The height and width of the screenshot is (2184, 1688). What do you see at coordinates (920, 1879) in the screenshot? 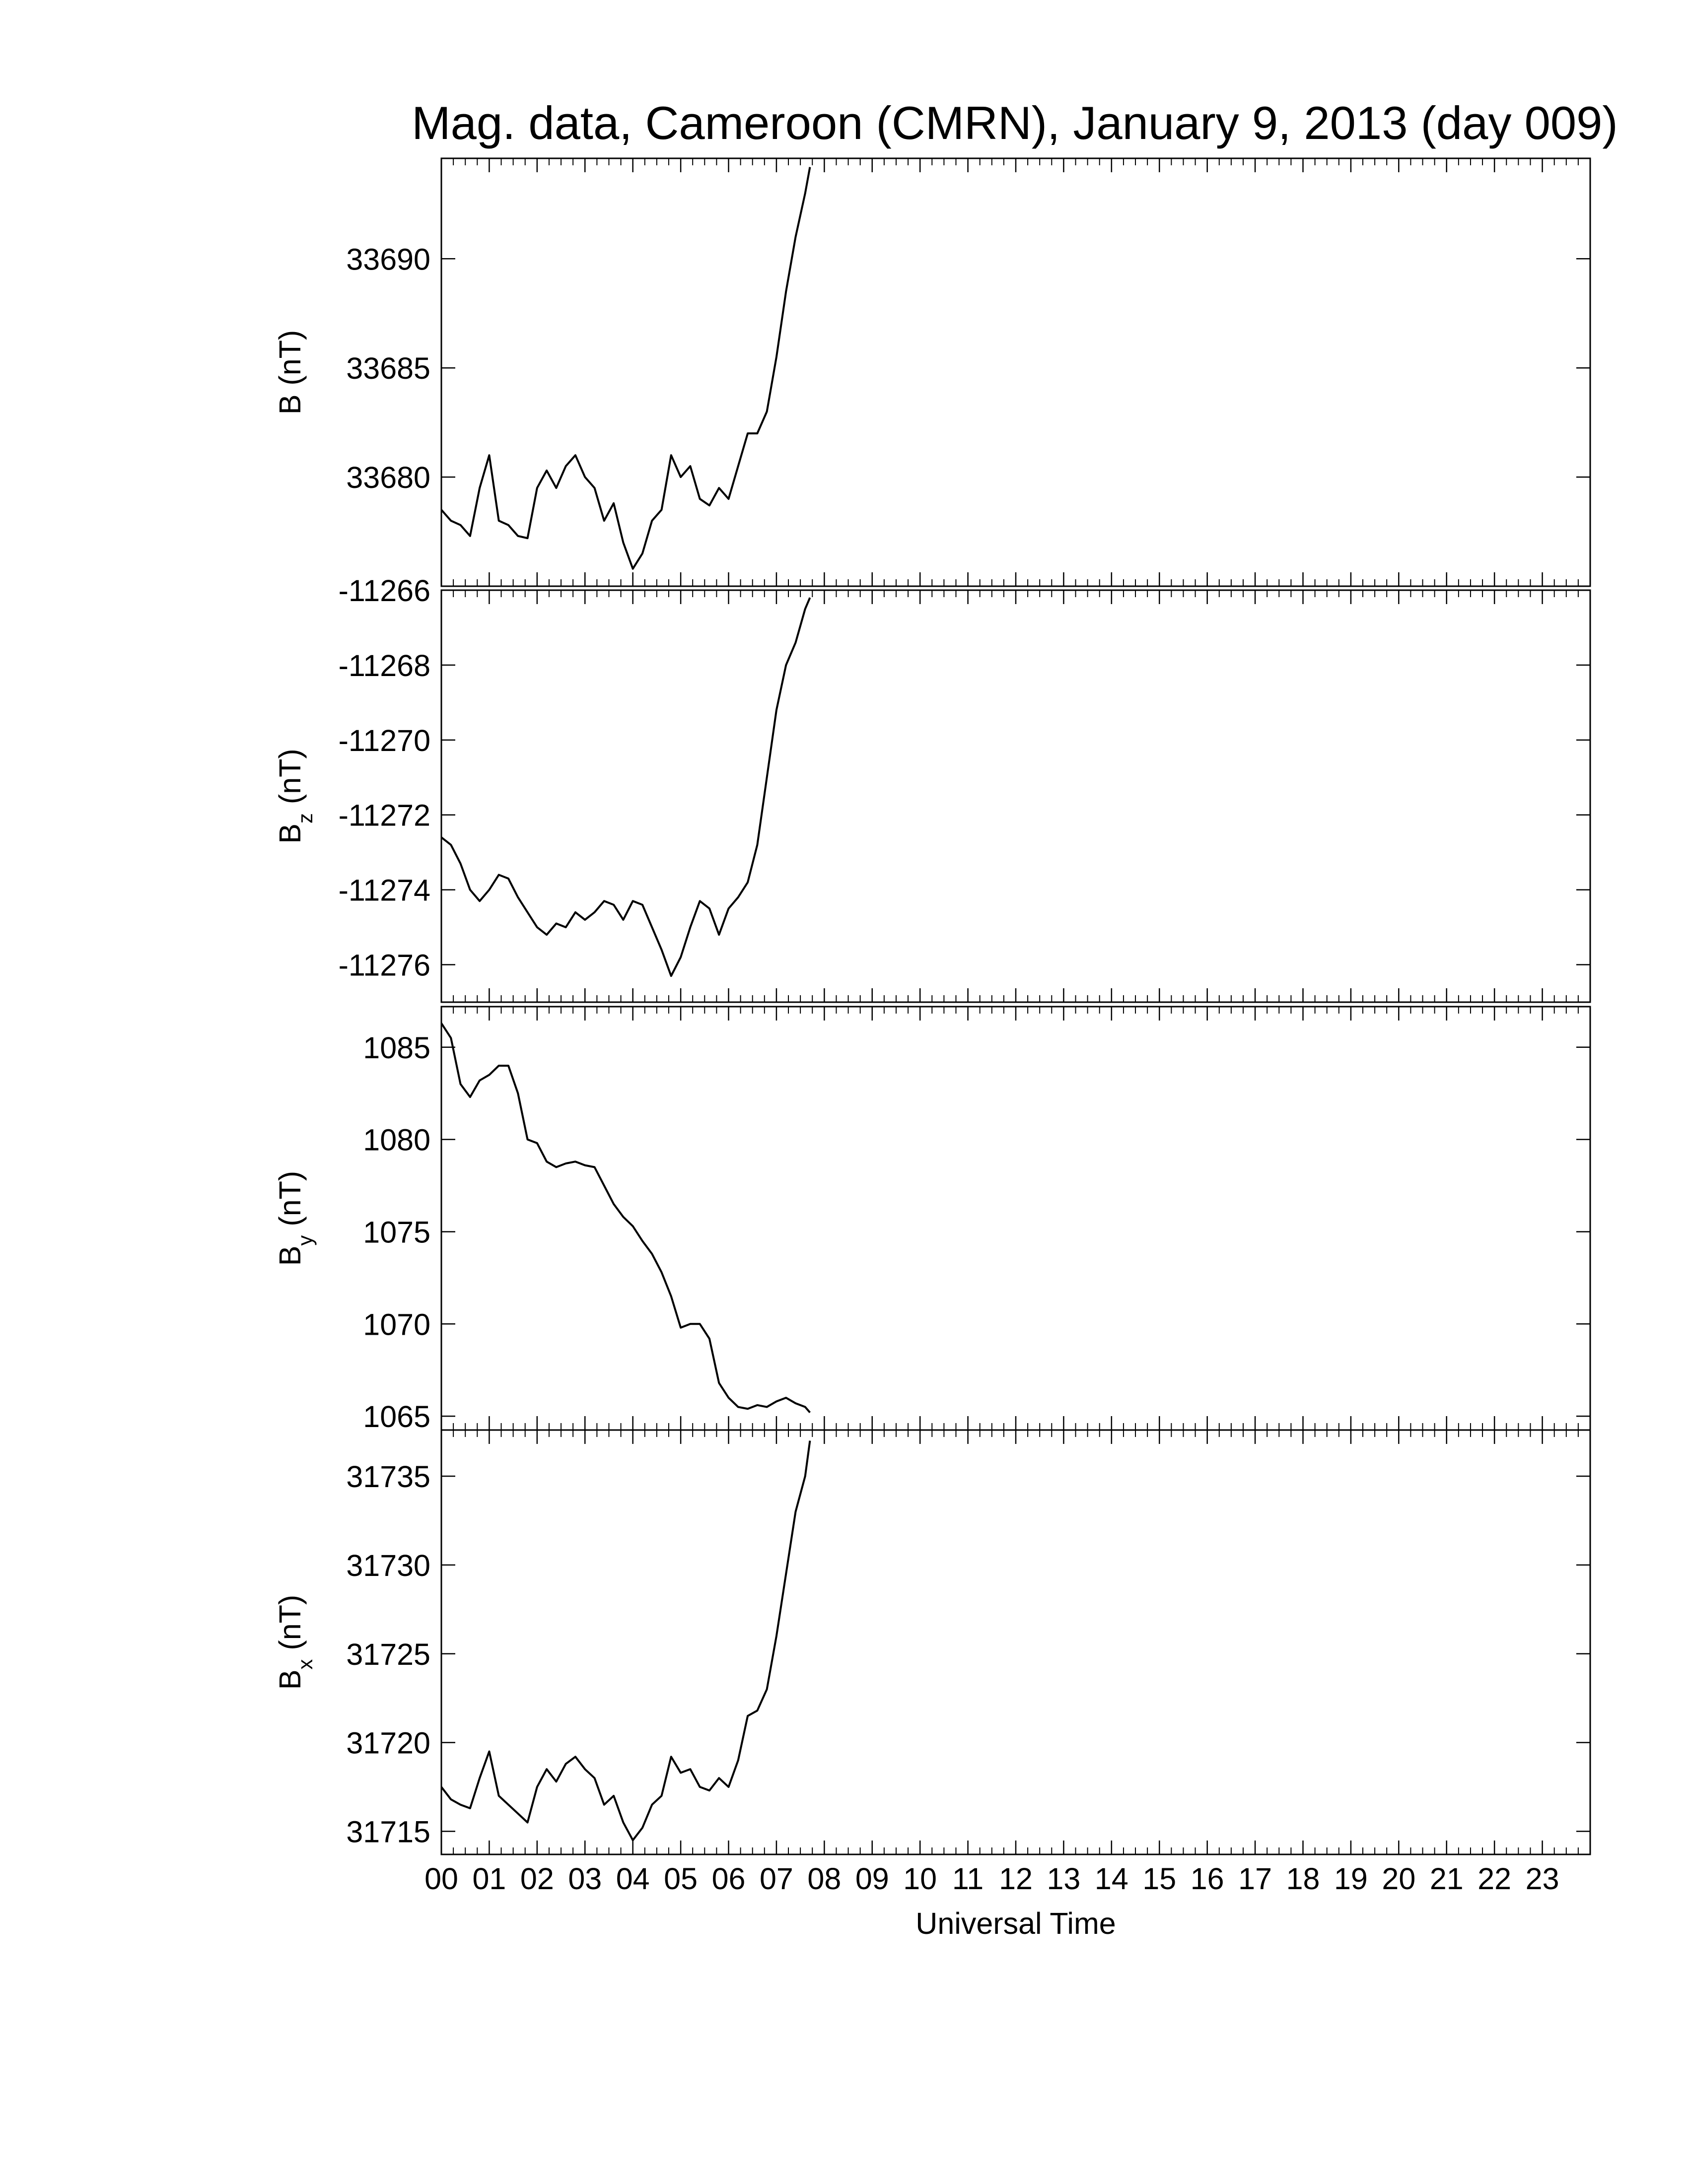
I see `x-tick-label: 10` at bounding box center [920, 1879].